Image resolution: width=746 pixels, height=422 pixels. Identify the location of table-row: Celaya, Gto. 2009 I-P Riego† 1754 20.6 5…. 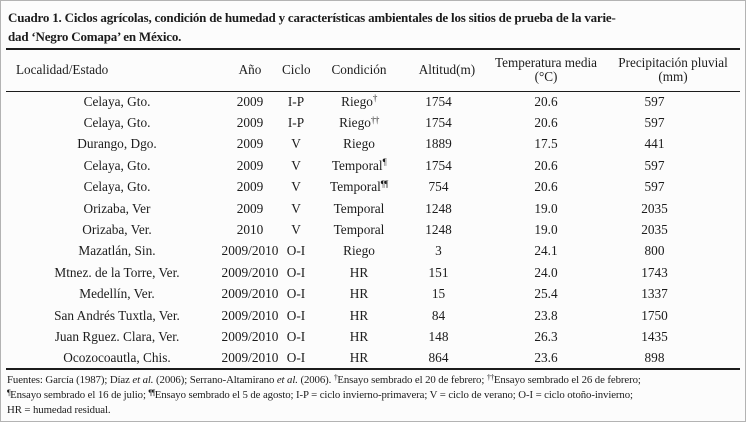
(373, 101).